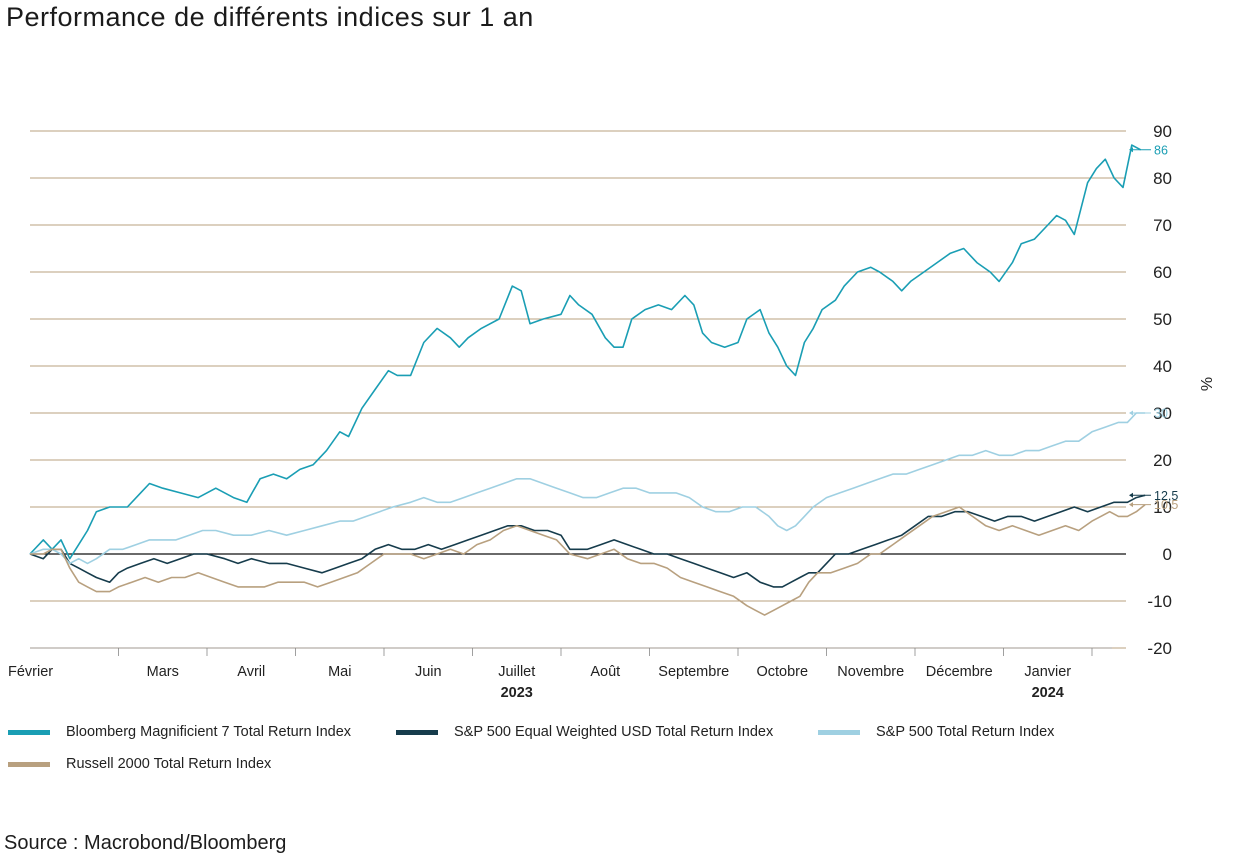 This screenshot has height=867, width=1236. What do you see at coordinates (1162, 225) in the screenshot?
I see `y-tick-label: 70` at bounding box center [1162, 225].